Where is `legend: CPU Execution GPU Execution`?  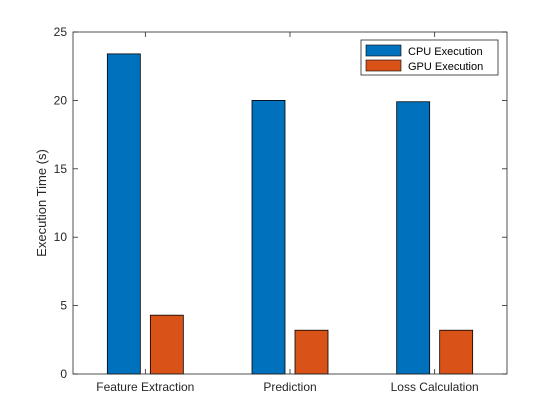
legend: CPU Execution GPU Execution is located at coordinates (429, 57).